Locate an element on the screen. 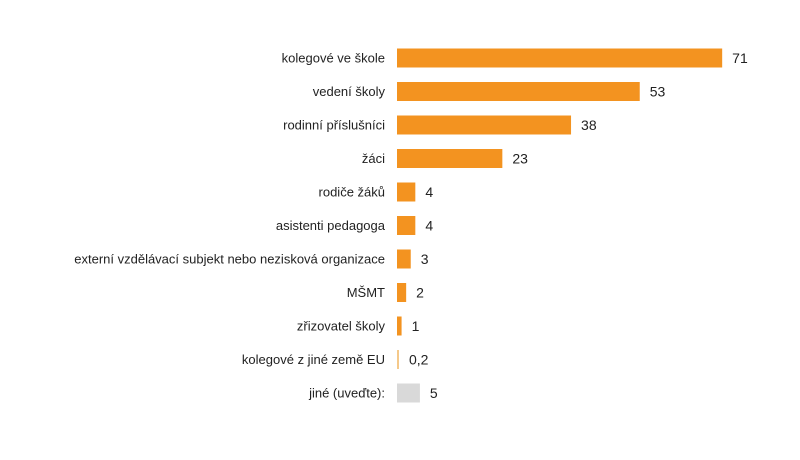 This screenshot has height=460, width=800. category-label: vedení školy is located at coordinates (349, 91).